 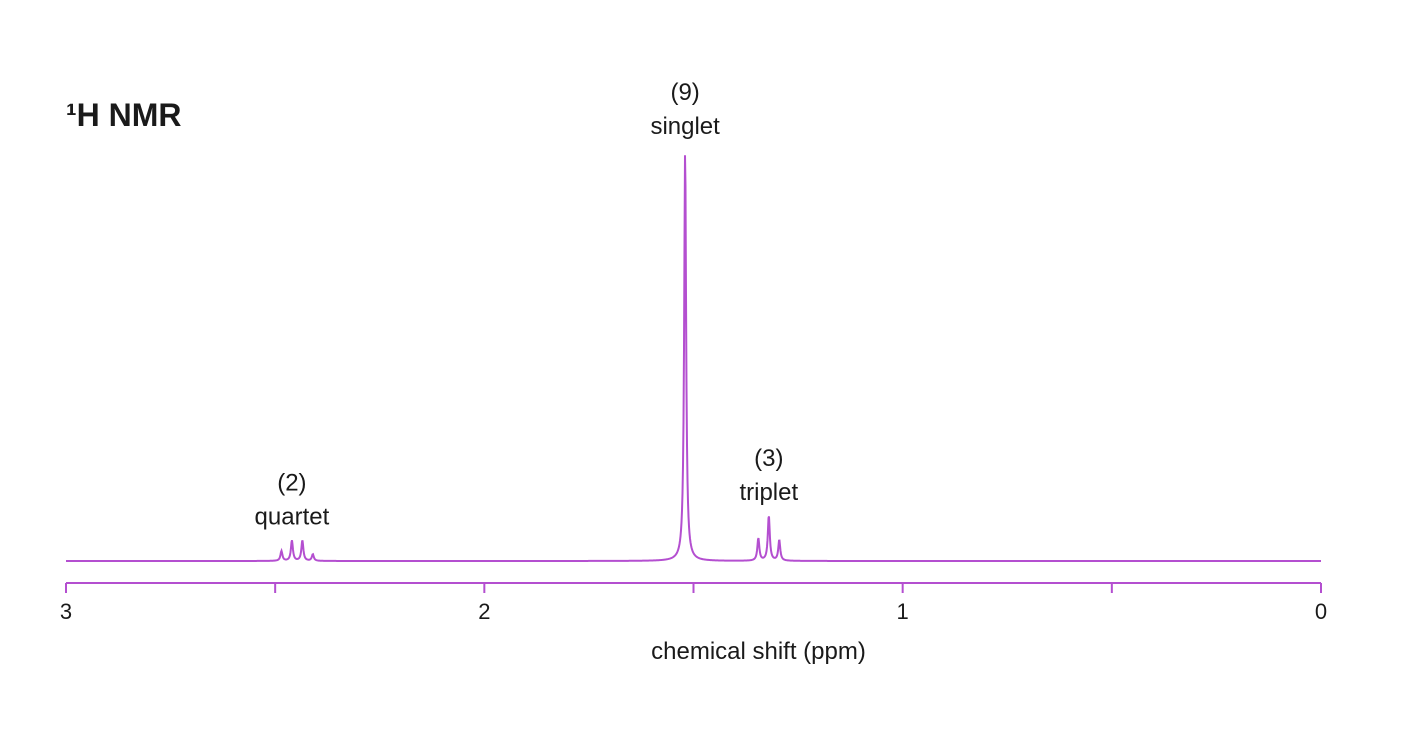 What do you see at coordinates (484, 611) in the screenshot?
I see `x-tick-label: 2` at bounding box center [484, 611].